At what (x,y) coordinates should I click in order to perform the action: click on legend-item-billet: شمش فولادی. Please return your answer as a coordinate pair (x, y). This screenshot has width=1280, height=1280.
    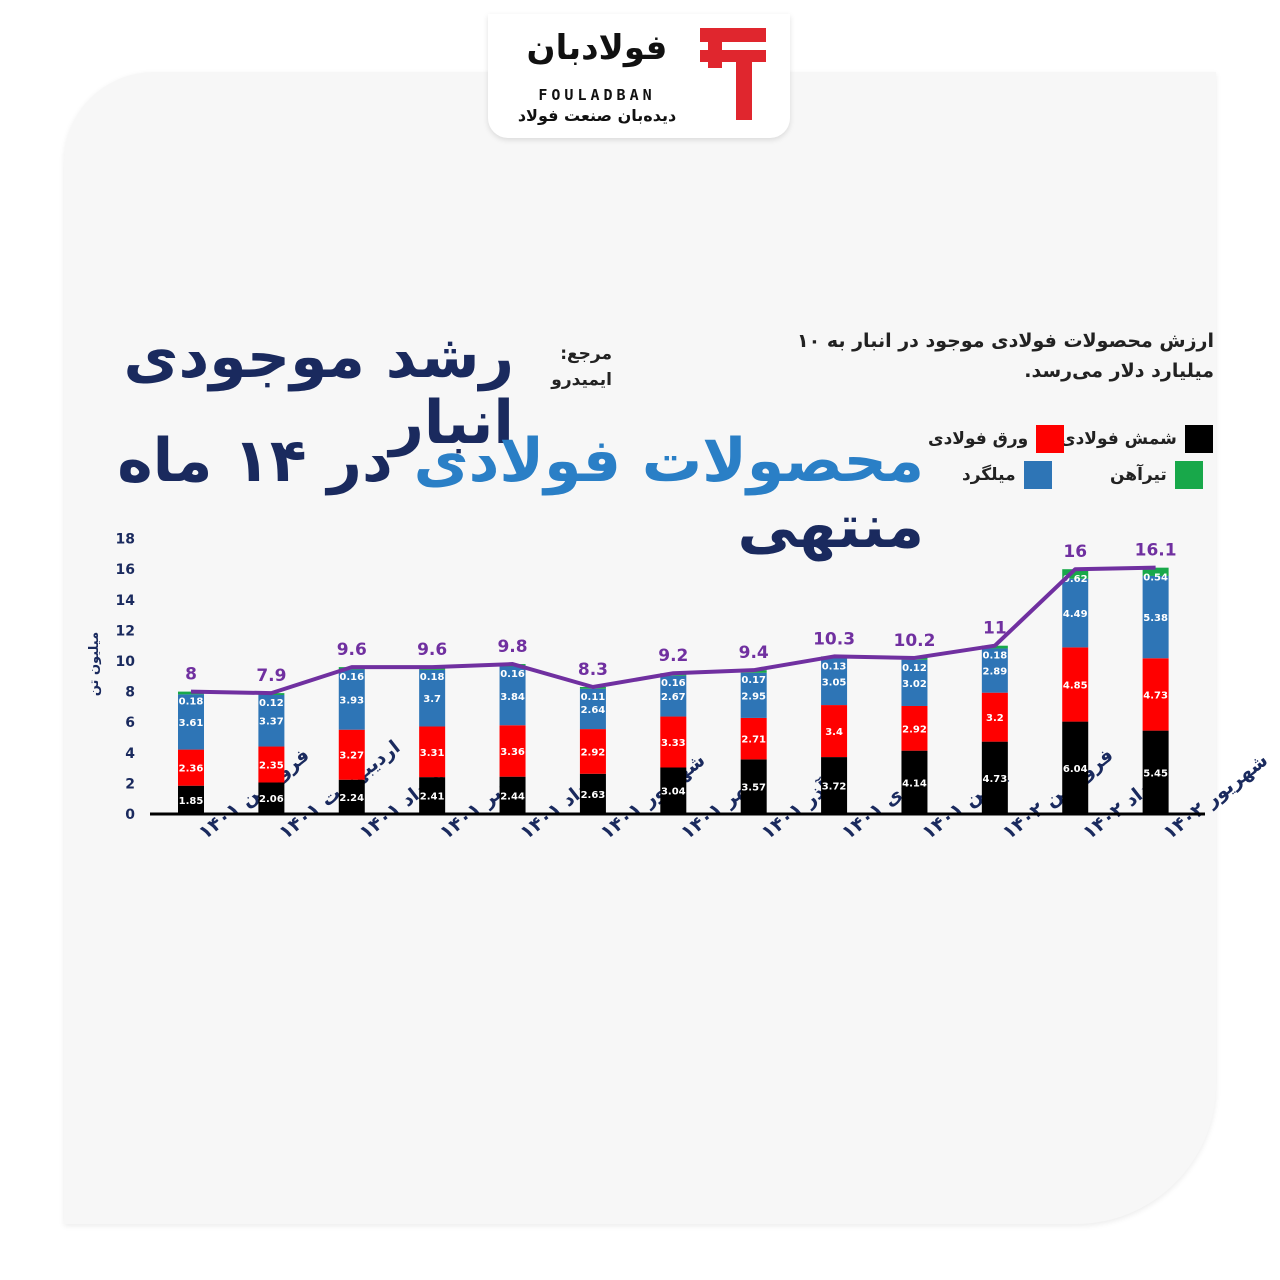
    Looking at the image, I should click on (1136, 439).